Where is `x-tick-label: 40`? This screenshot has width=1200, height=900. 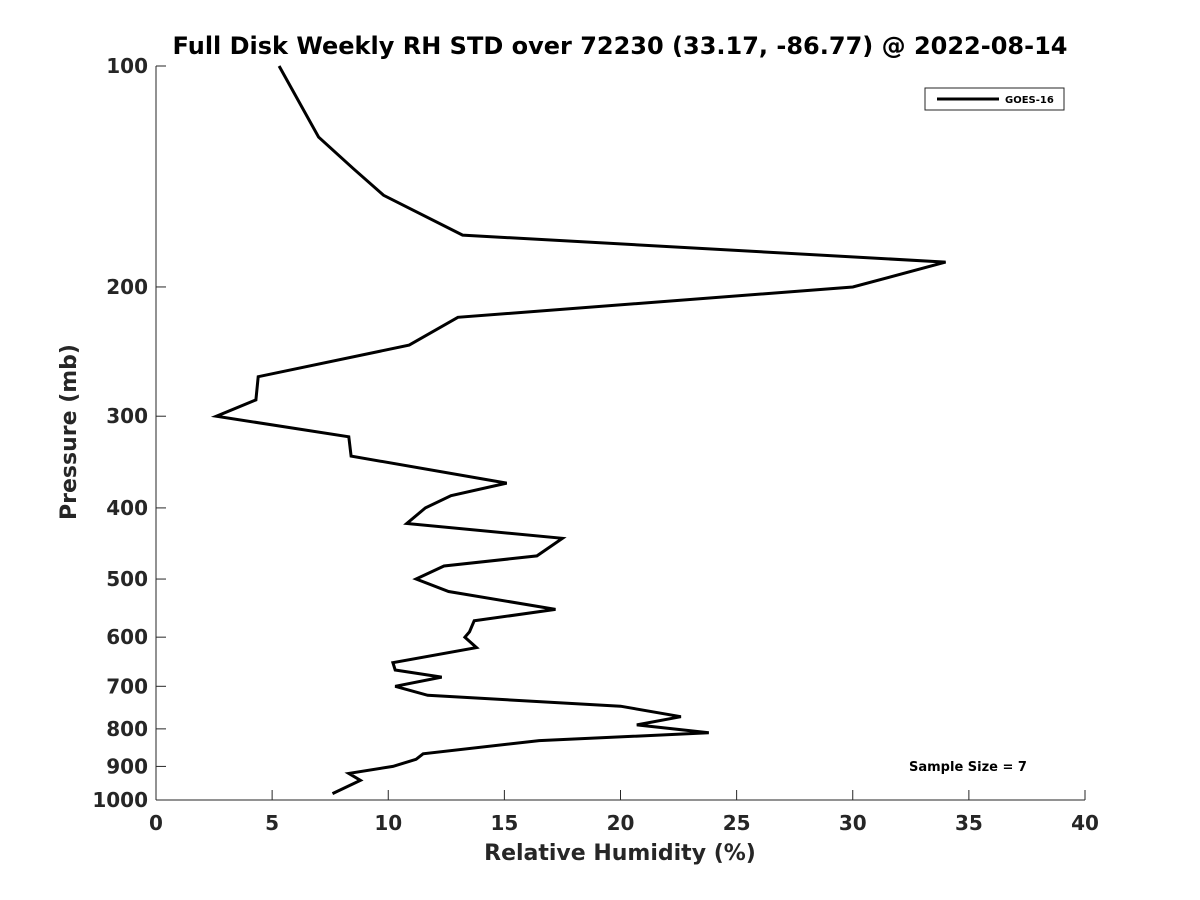
x-tick-label: 40 is located at coordinates (1085, 823).